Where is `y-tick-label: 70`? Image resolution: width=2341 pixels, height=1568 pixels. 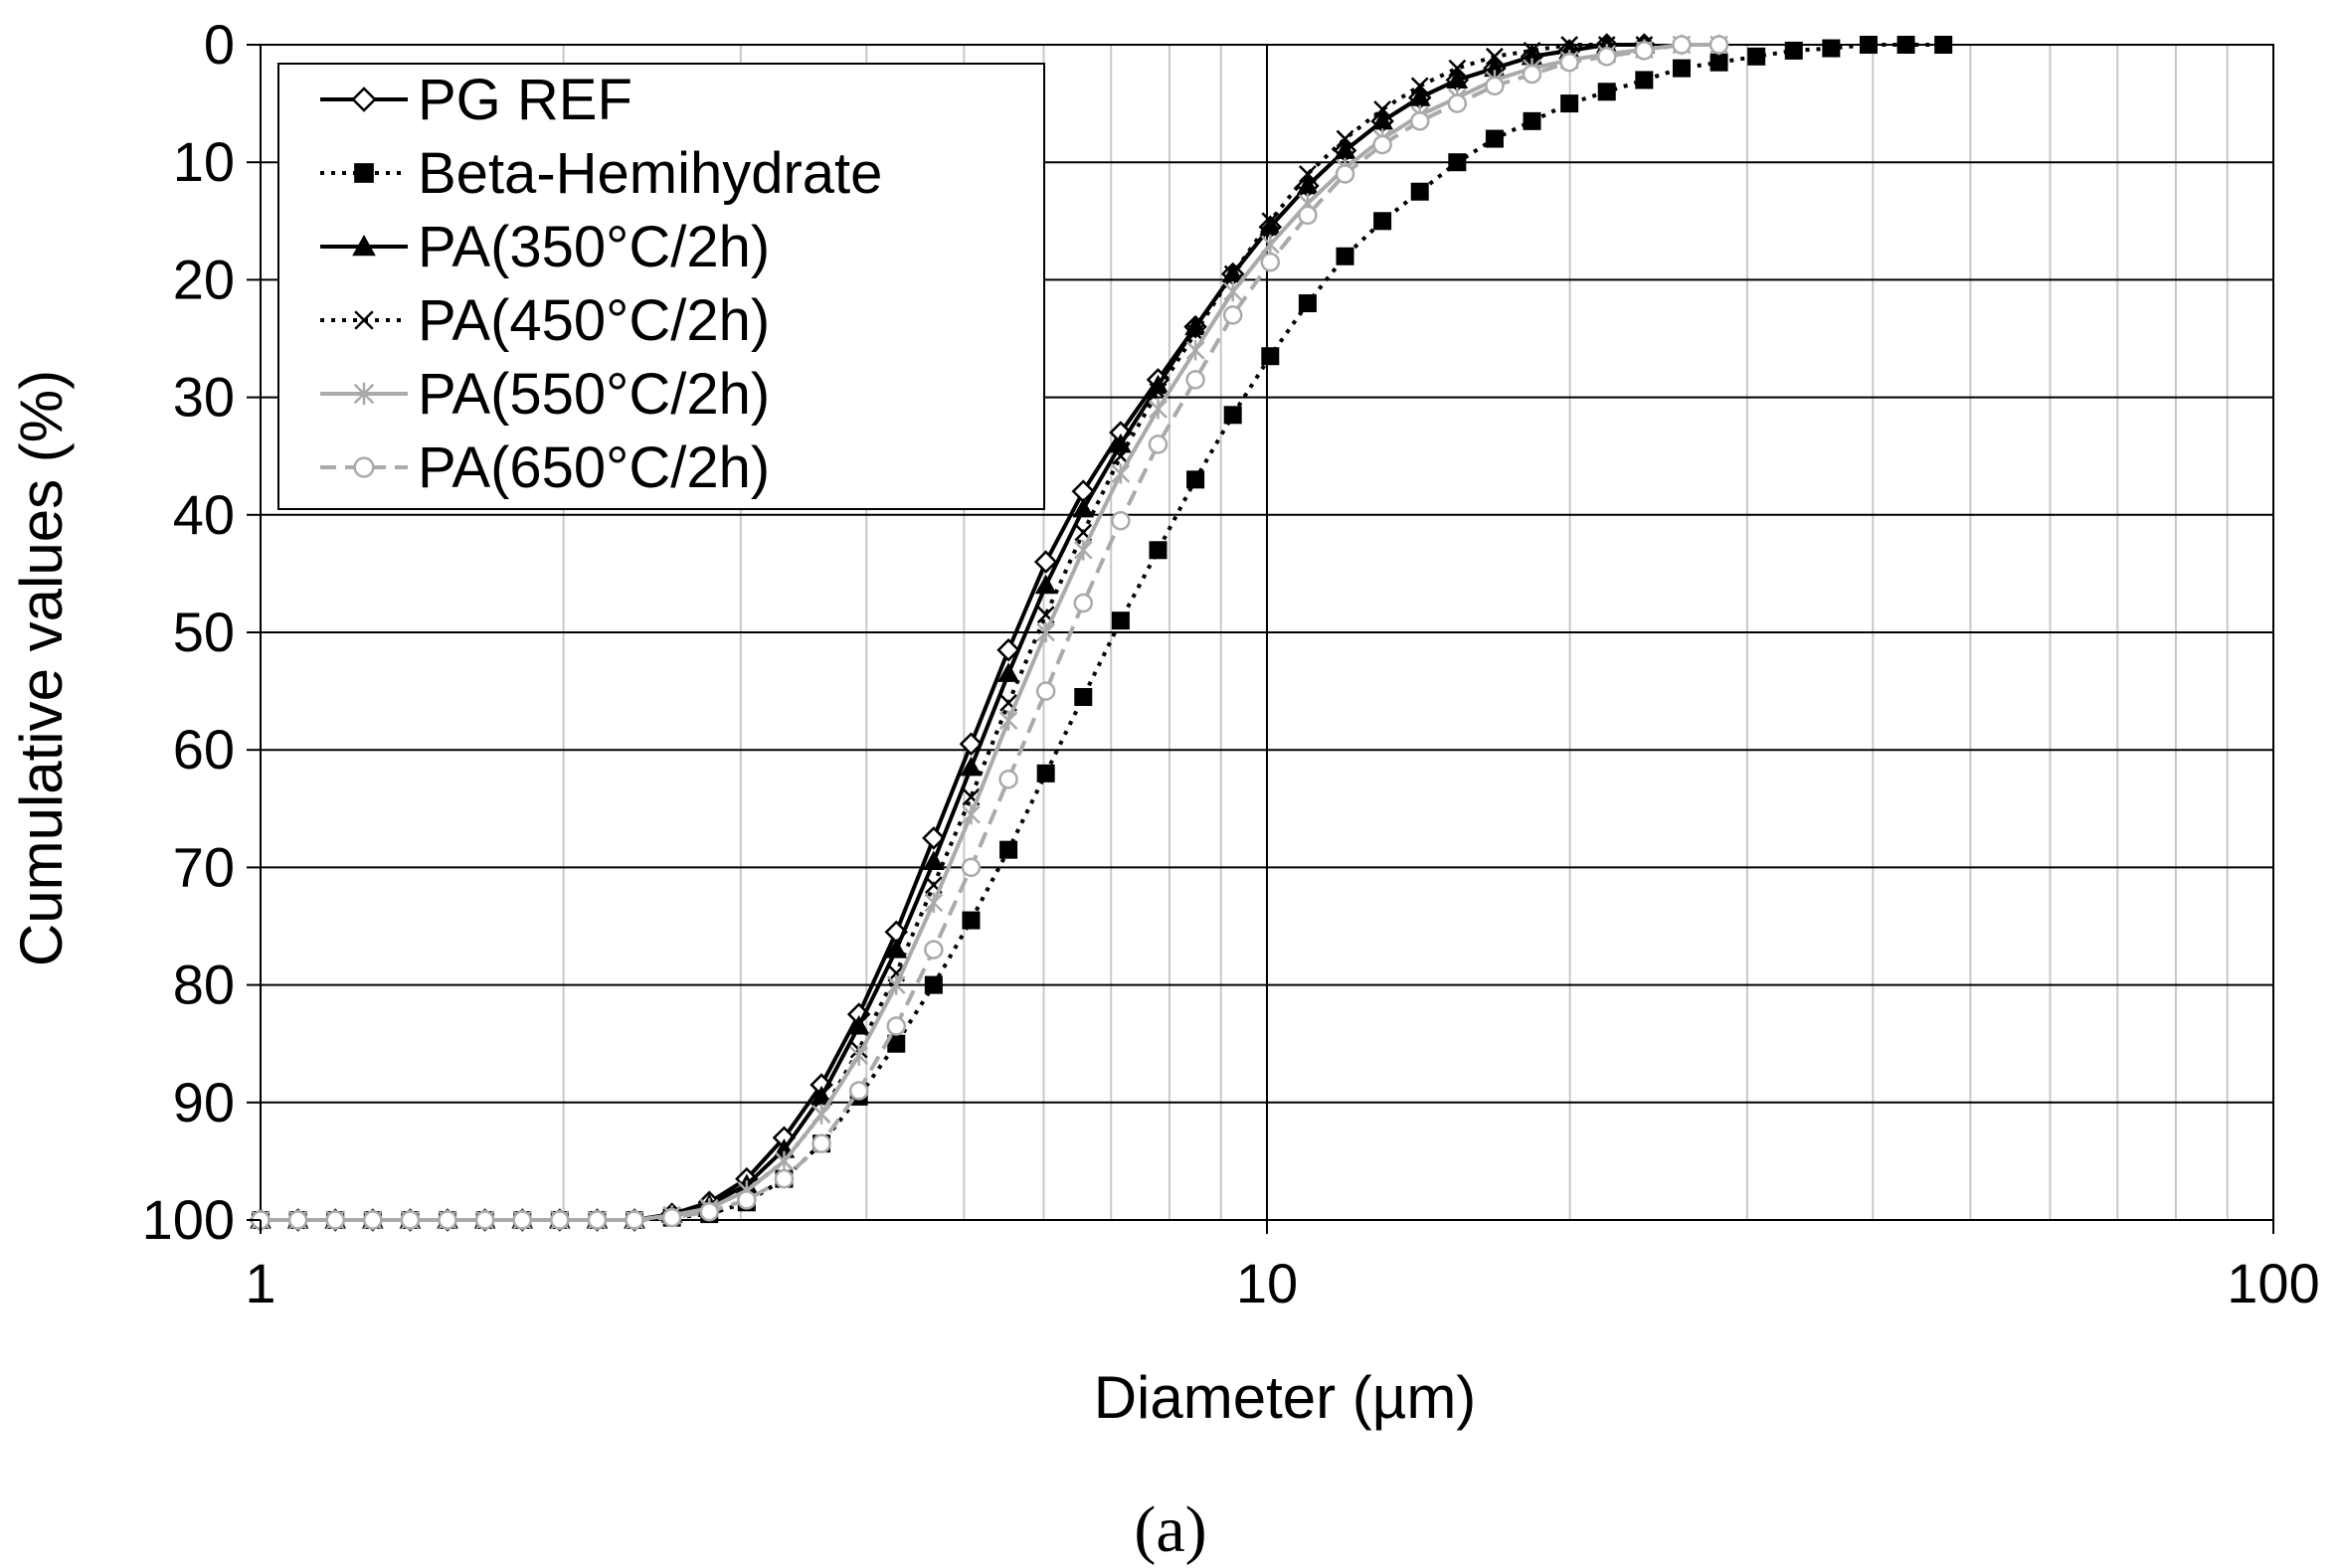
y-tick-label: 70 is located at coordinates (204, 866).